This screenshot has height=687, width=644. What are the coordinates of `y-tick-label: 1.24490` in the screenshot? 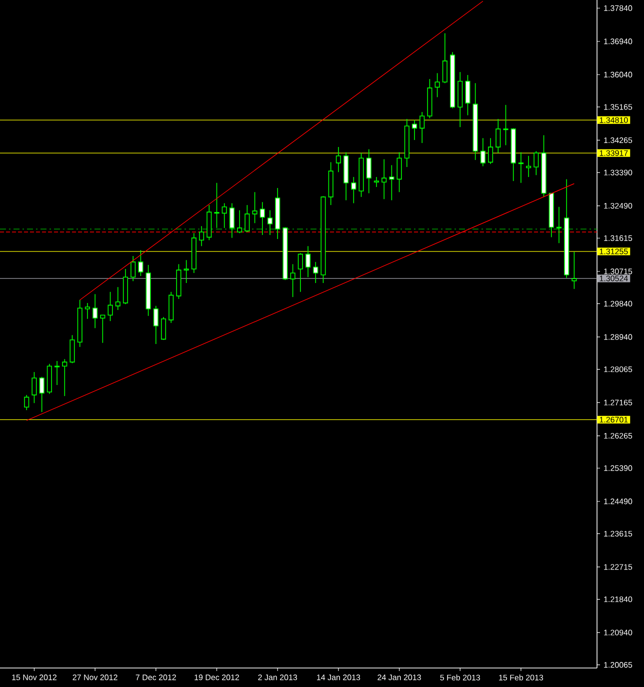 It's located at (618, 501).